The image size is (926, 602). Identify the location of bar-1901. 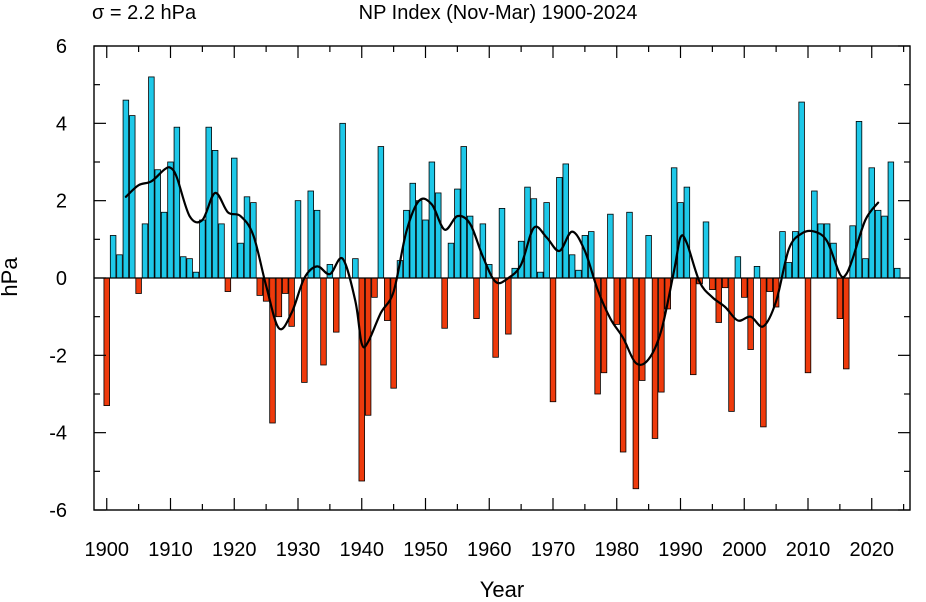
(113, 257).